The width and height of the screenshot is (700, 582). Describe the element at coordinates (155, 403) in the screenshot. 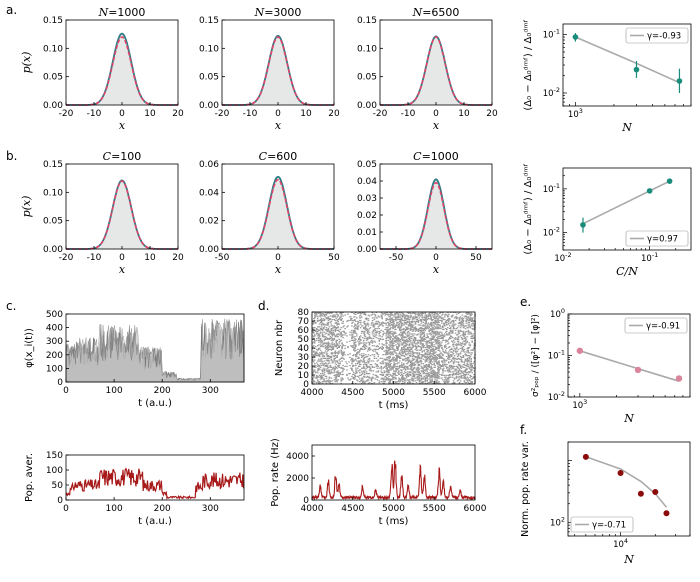

I see `x-axis-label: t (a.u.)` at that location.